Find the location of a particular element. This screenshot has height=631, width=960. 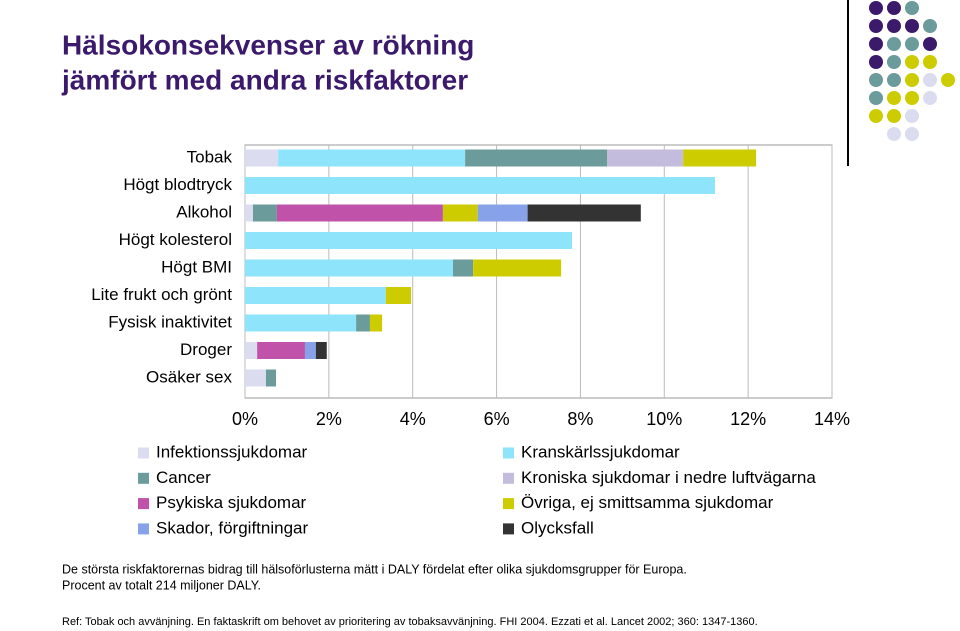

chart-title: Hälsokonsekvenser av rökning is located at coordinates (268, 44).